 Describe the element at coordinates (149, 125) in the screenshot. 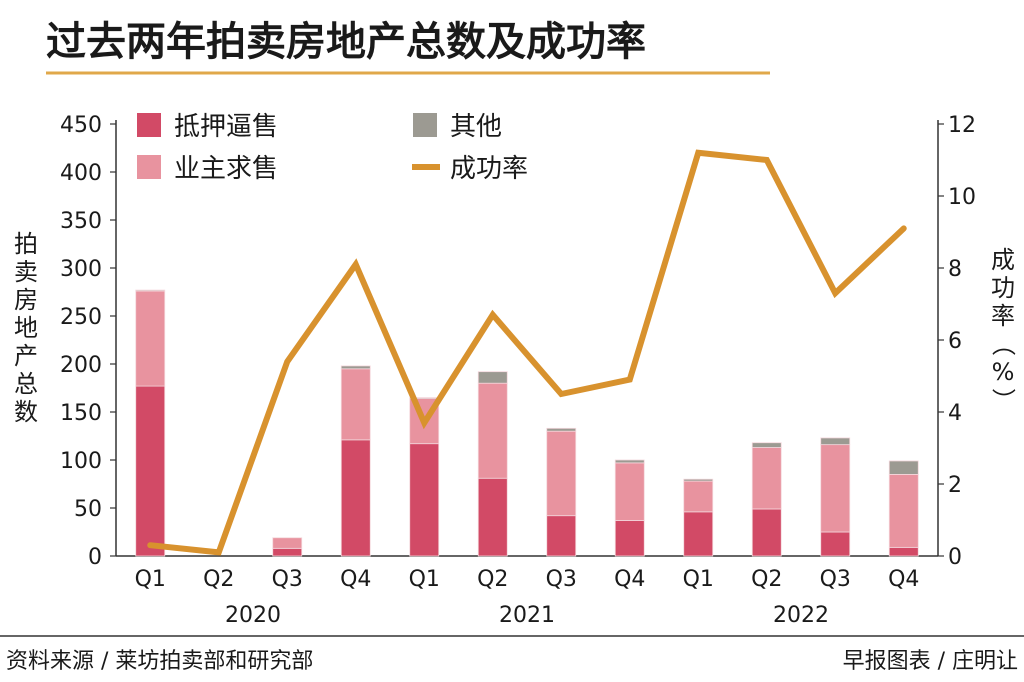

I see `legend-swatch-mortgagee` at that location.